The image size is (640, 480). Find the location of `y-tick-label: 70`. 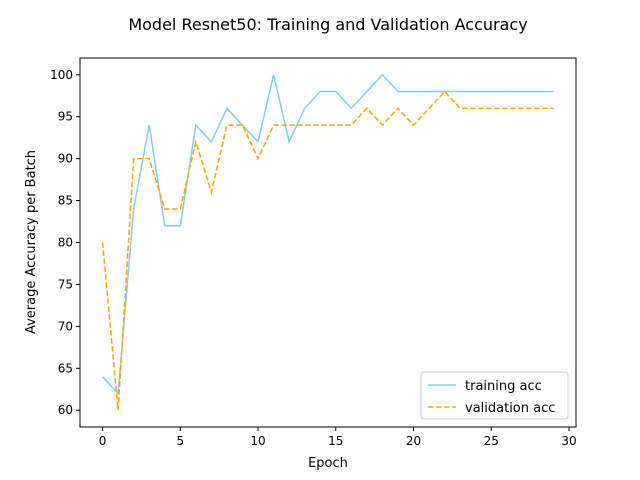

y-tick-label: 70 is located at coordinates (65, 326).